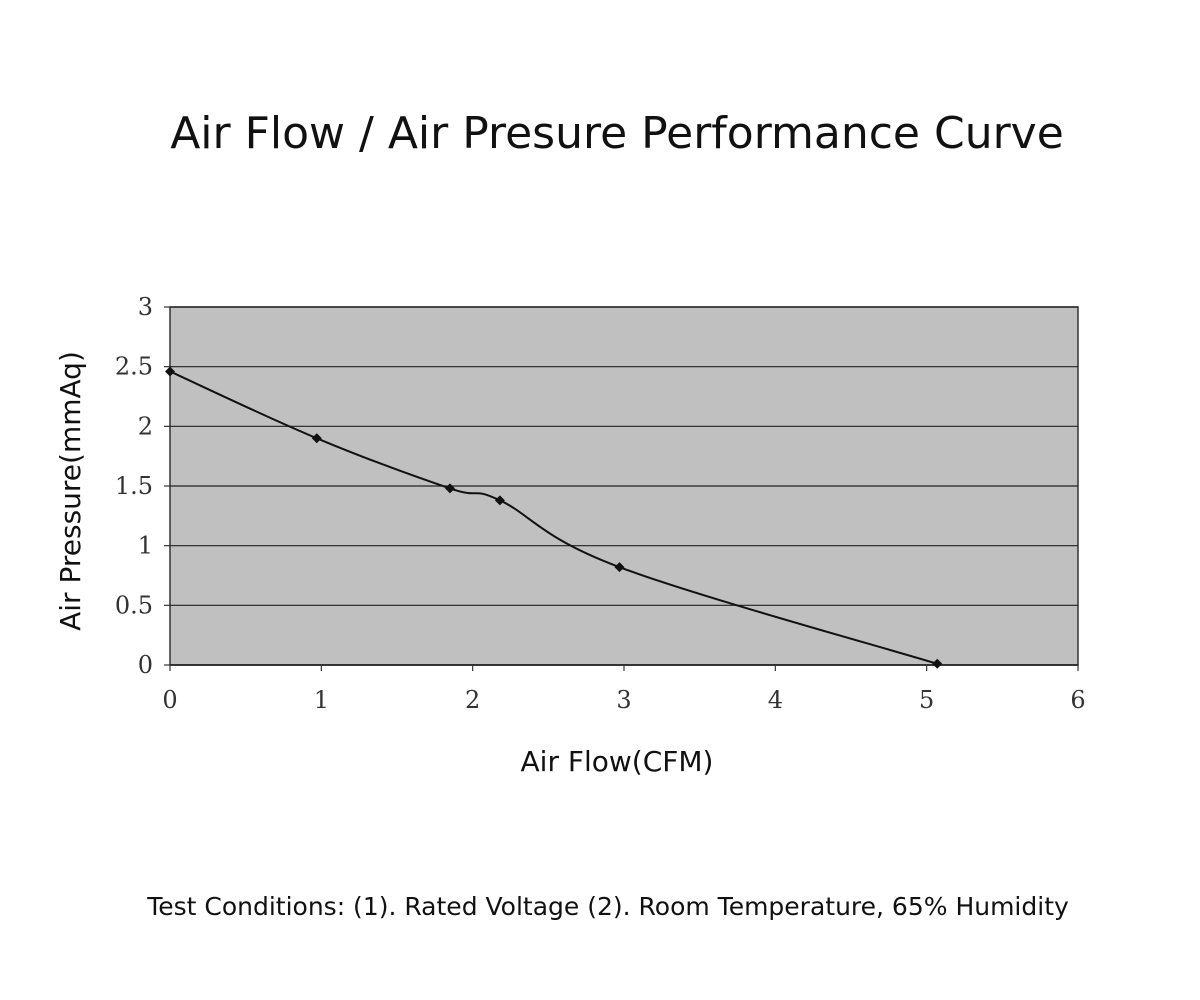  Describe the element at coordinates (145, 665) in the screenshot. I see `y-tick-label: 0` at that location.